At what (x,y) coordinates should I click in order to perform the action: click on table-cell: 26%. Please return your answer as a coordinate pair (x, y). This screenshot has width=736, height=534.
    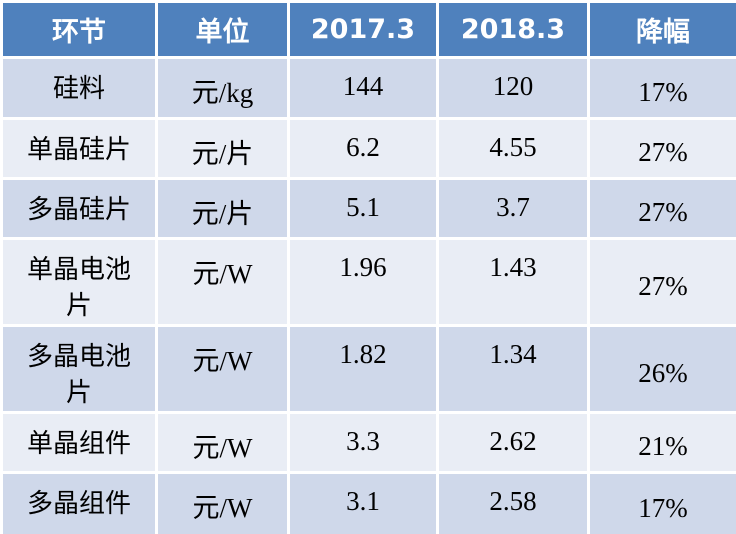
    Looking at the image, I should click on (661, 369).